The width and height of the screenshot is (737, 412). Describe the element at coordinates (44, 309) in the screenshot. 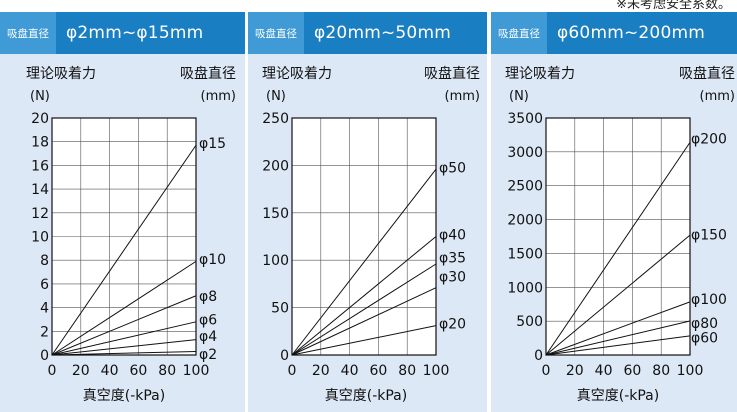

I see `y-tick-label: 4` at that location.